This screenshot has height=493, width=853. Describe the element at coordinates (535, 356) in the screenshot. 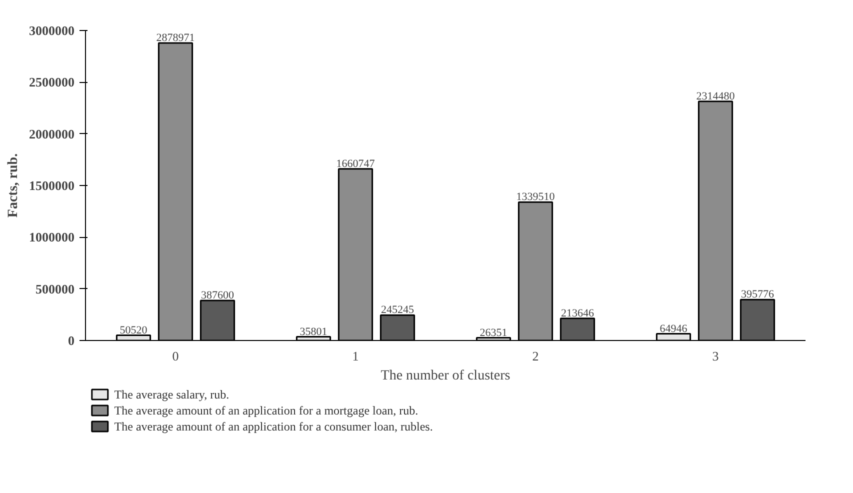

I see `x-tick-label: 2` at that location.